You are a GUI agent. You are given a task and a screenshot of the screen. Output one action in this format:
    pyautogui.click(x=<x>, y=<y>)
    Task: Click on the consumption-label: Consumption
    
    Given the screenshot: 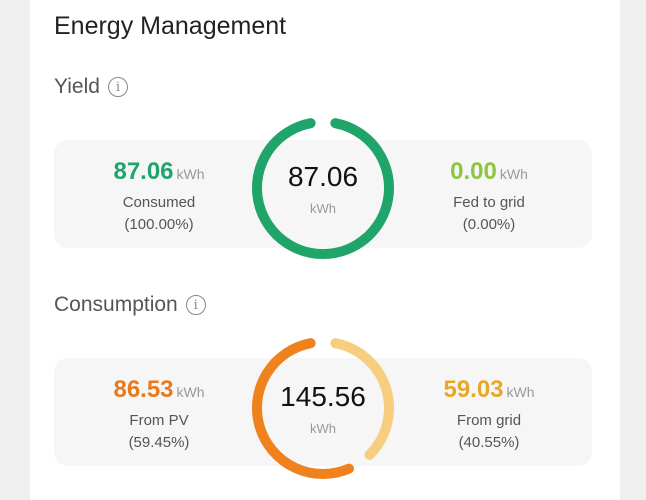 What is the action you would take?
    pyautogui.click(x=116, y=304)
    